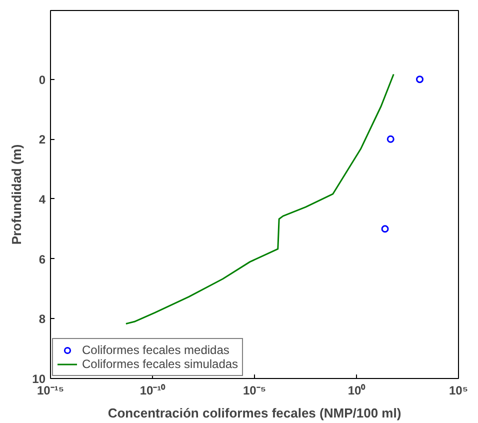 This screenshot has height=423, width=478. What do you see at coordinates (42, 79) in the screenshot?
I see `y-tick-label: 0` at bounding box center [42, 79].